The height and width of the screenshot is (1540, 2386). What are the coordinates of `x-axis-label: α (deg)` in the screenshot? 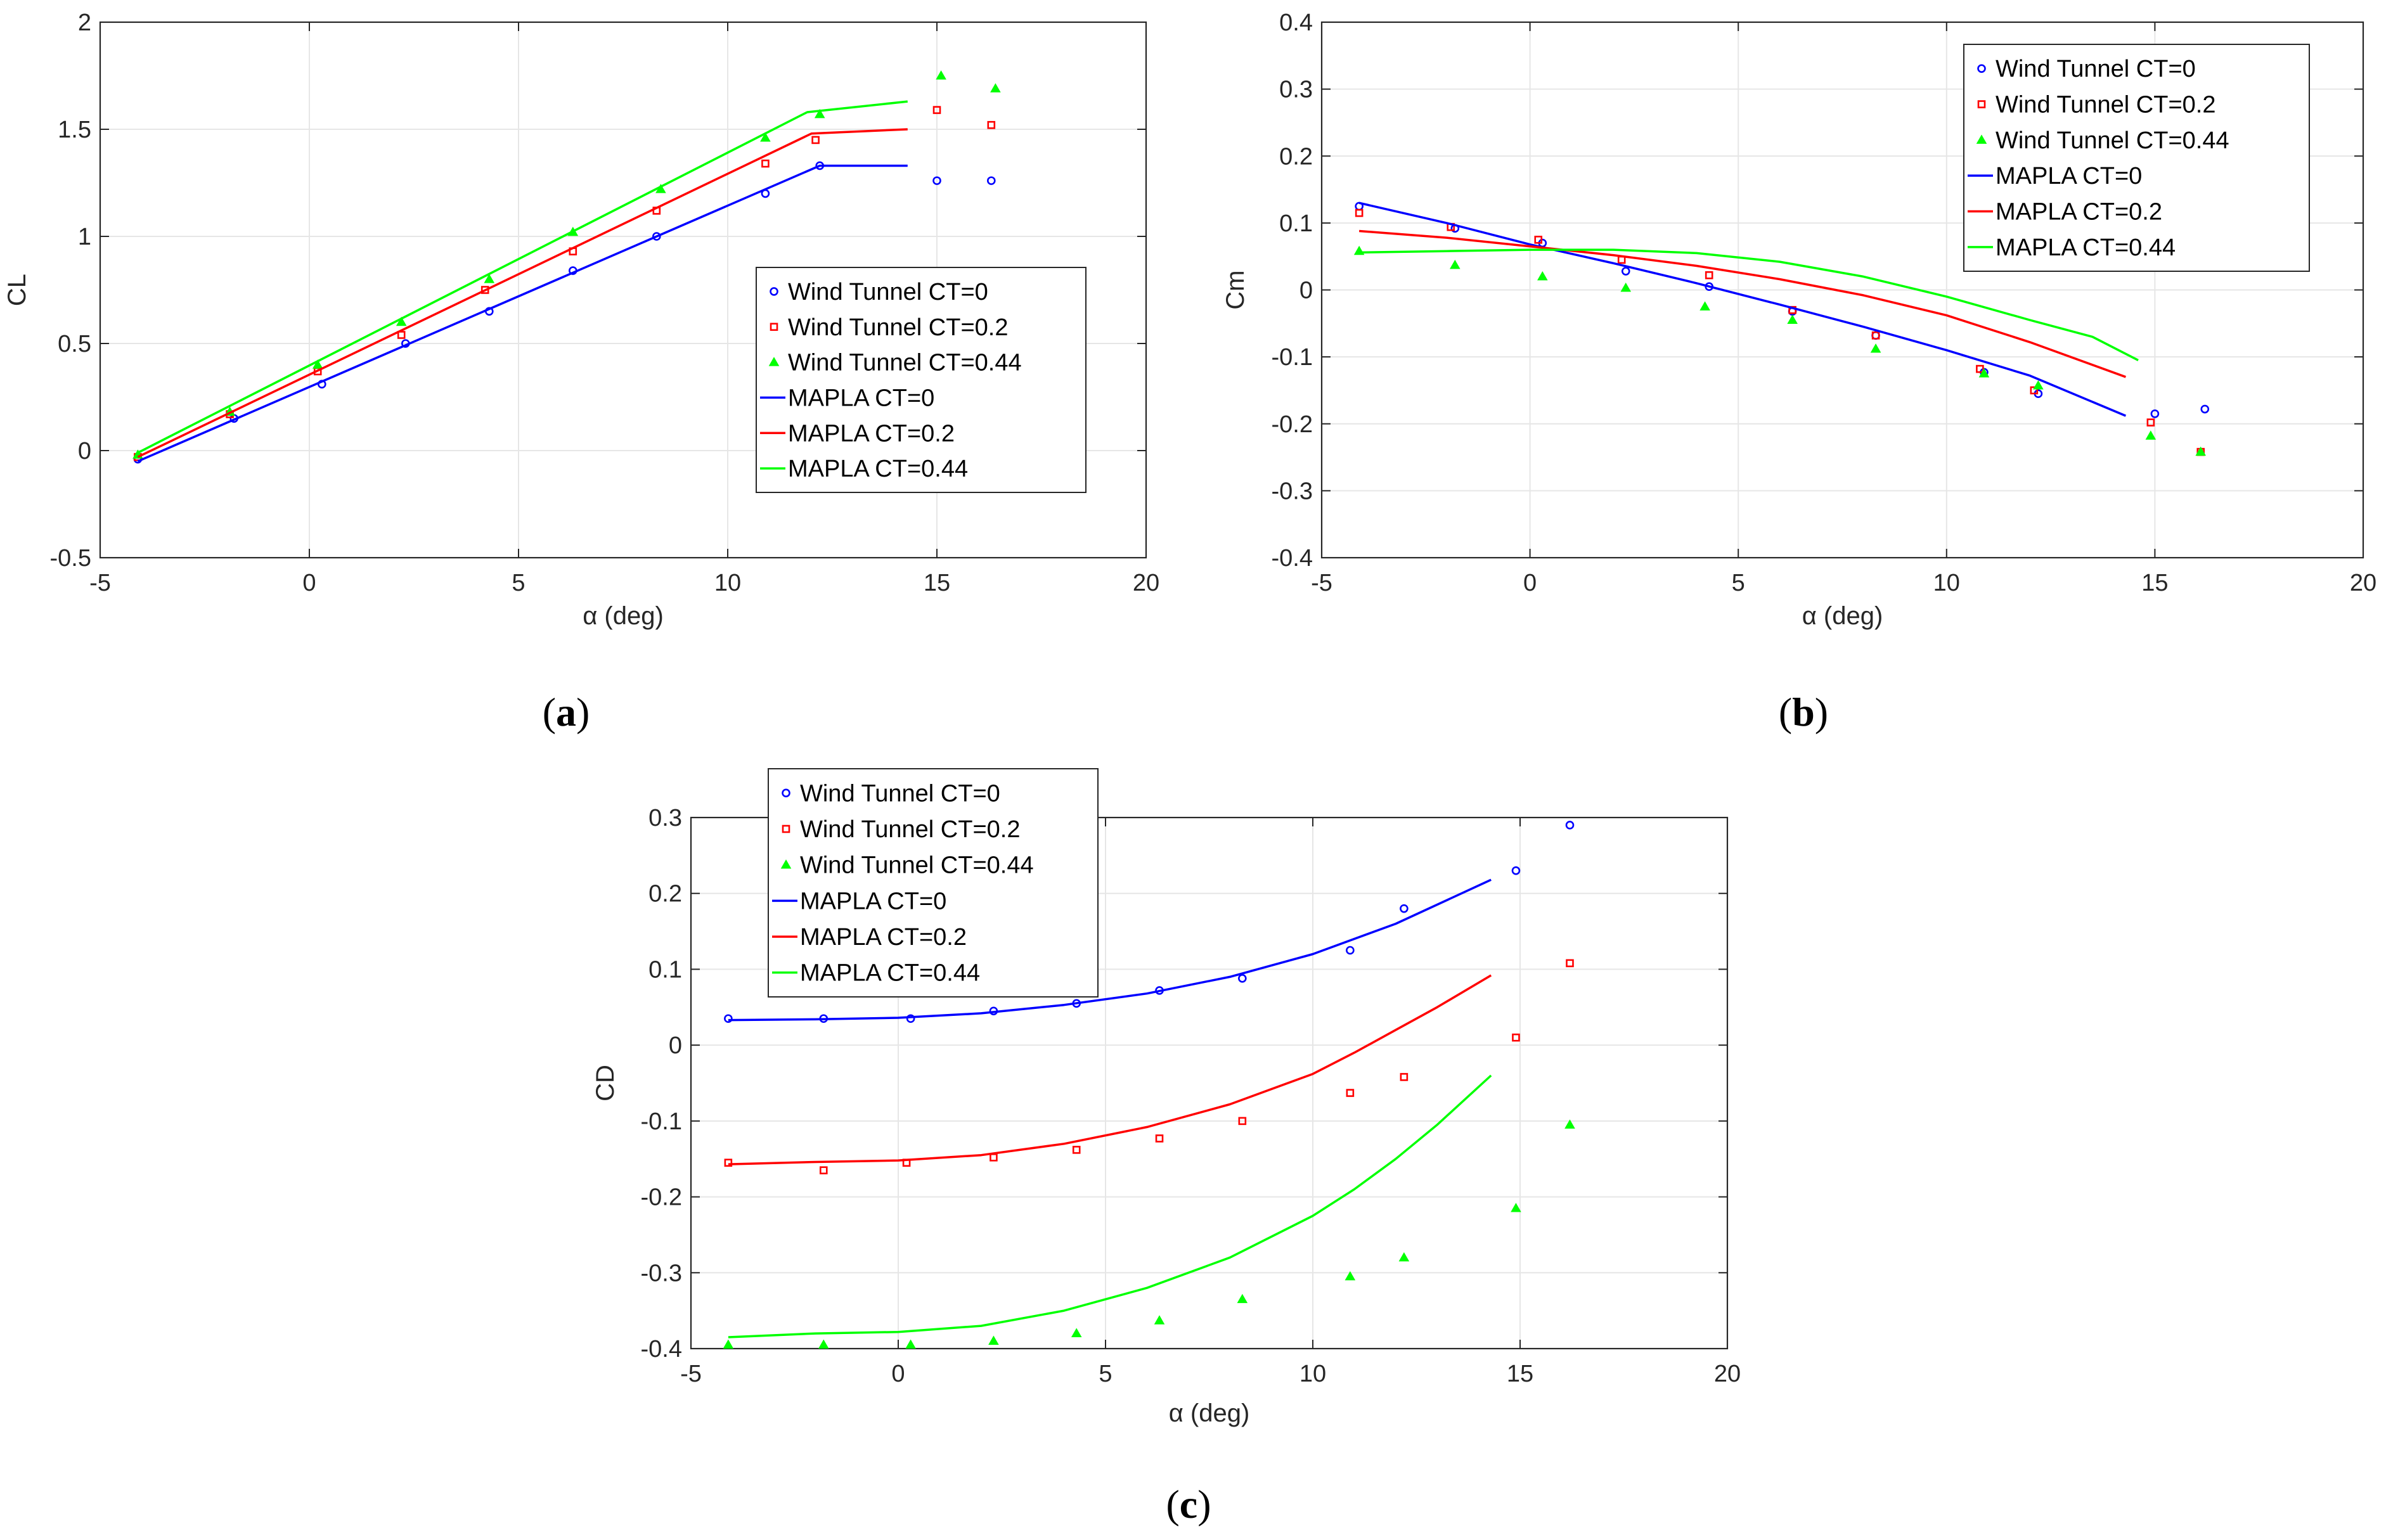 It's located at (624, 616).